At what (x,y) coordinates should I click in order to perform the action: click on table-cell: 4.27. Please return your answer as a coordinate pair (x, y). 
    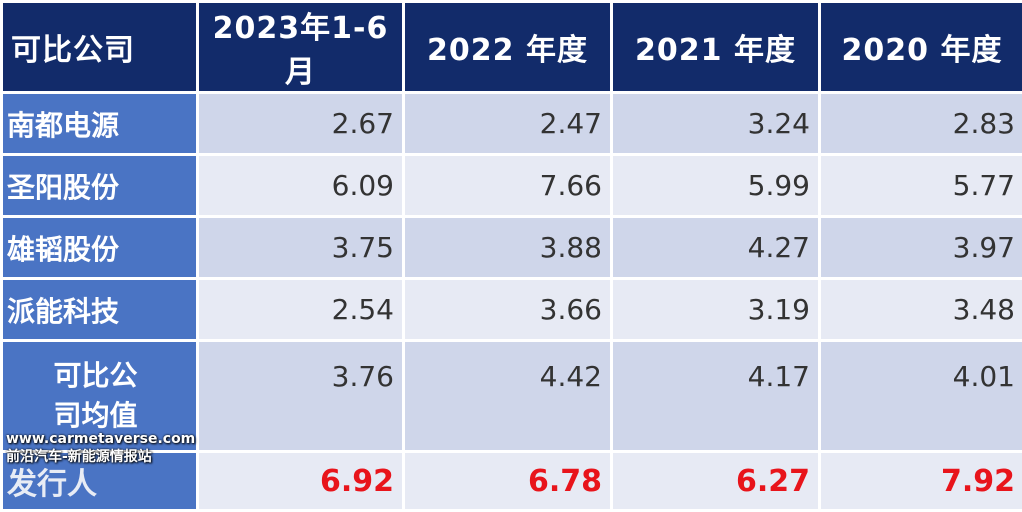
    Looking at the image, I should click on (715, 247).